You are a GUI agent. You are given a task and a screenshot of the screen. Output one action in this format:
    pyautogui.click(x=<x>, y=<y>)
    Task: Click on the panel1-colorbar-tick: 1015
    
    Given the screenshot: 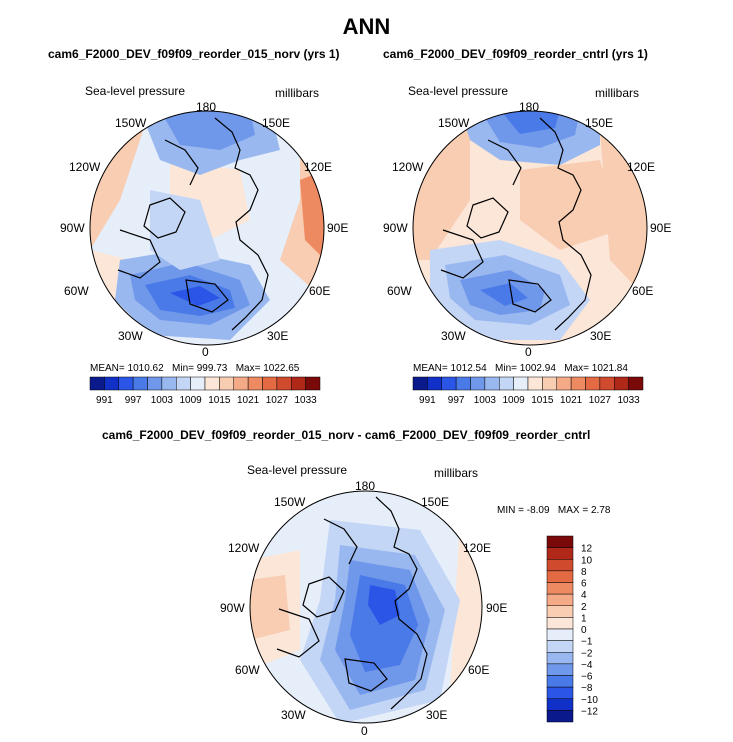 What is the action you would take?
    pyautogui.click(x=219, y=400)
    